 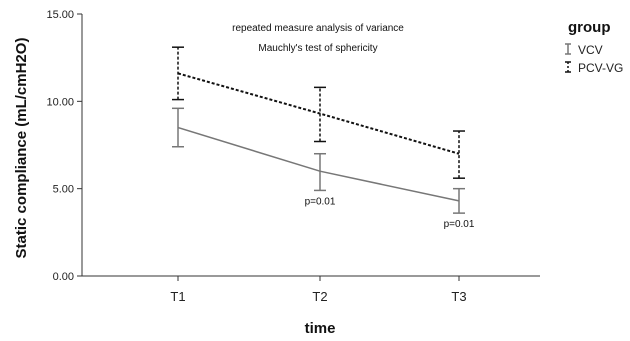 I want to click on x-axis-title: time, so click(x=320, y=328).